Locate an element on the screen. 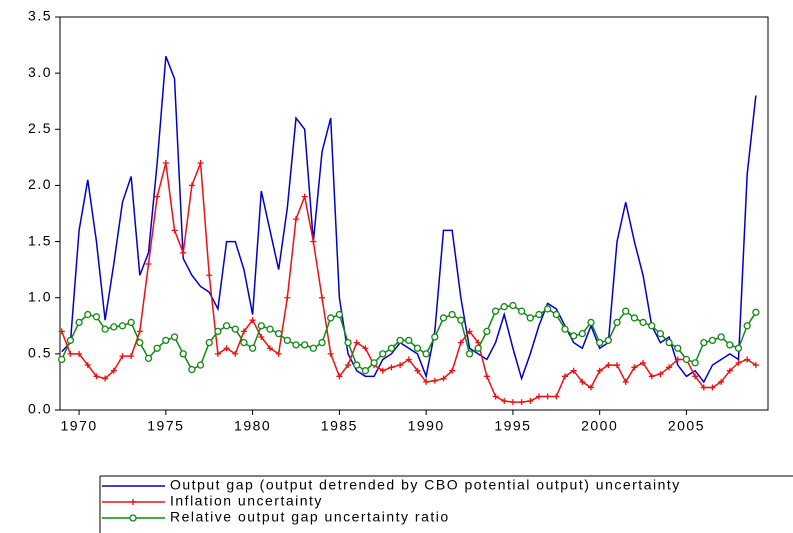 Image resolution: width=793 pixels, height=533 pixels. x-tick-label: 2005 is located at coordinates (686, 426).